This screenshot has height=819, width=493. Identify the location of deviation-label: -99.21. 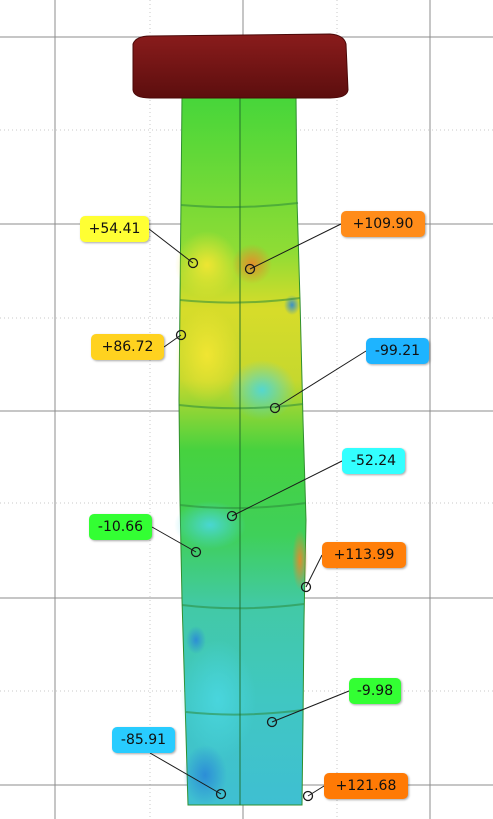
(397, 351).